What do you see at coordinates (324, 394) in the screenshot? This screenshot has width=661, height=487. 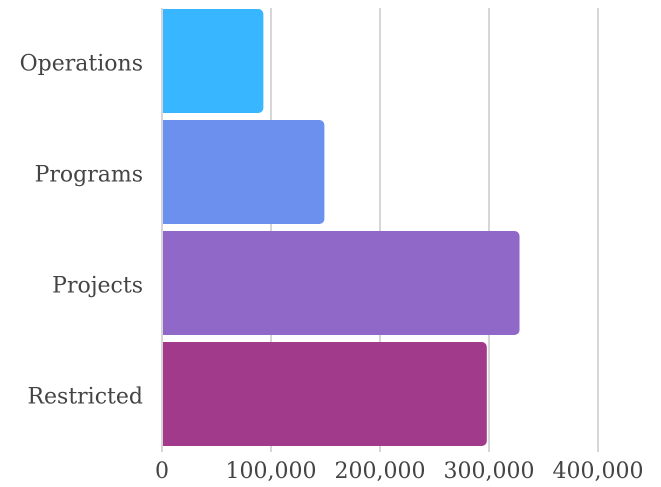 I see `bar-restricted` at bounding box center [324, 394].